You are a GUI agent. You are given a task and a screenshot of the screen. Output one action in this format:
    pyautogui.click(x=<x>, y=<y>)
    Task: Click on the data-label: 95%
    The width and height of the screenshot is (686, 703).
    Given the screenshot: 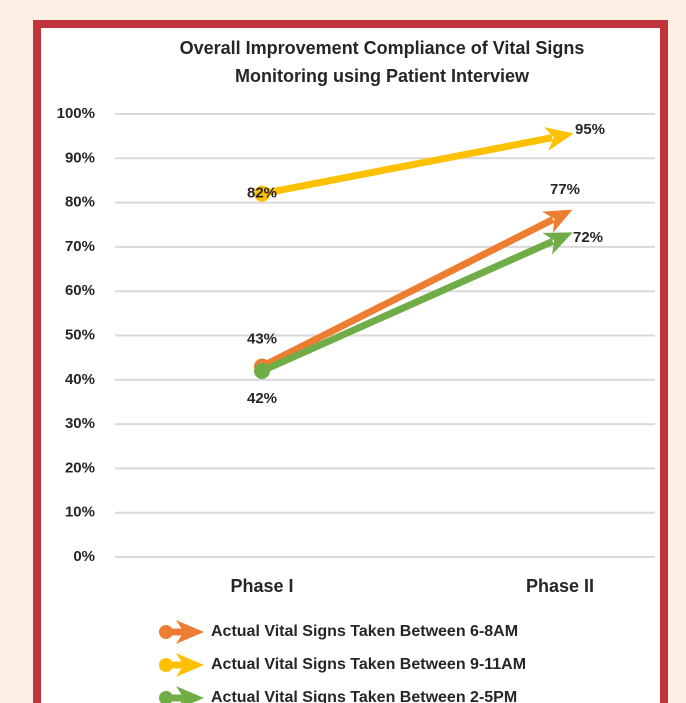 What is the action you would take?
    pyautogui.click(x=590, y=129)
    